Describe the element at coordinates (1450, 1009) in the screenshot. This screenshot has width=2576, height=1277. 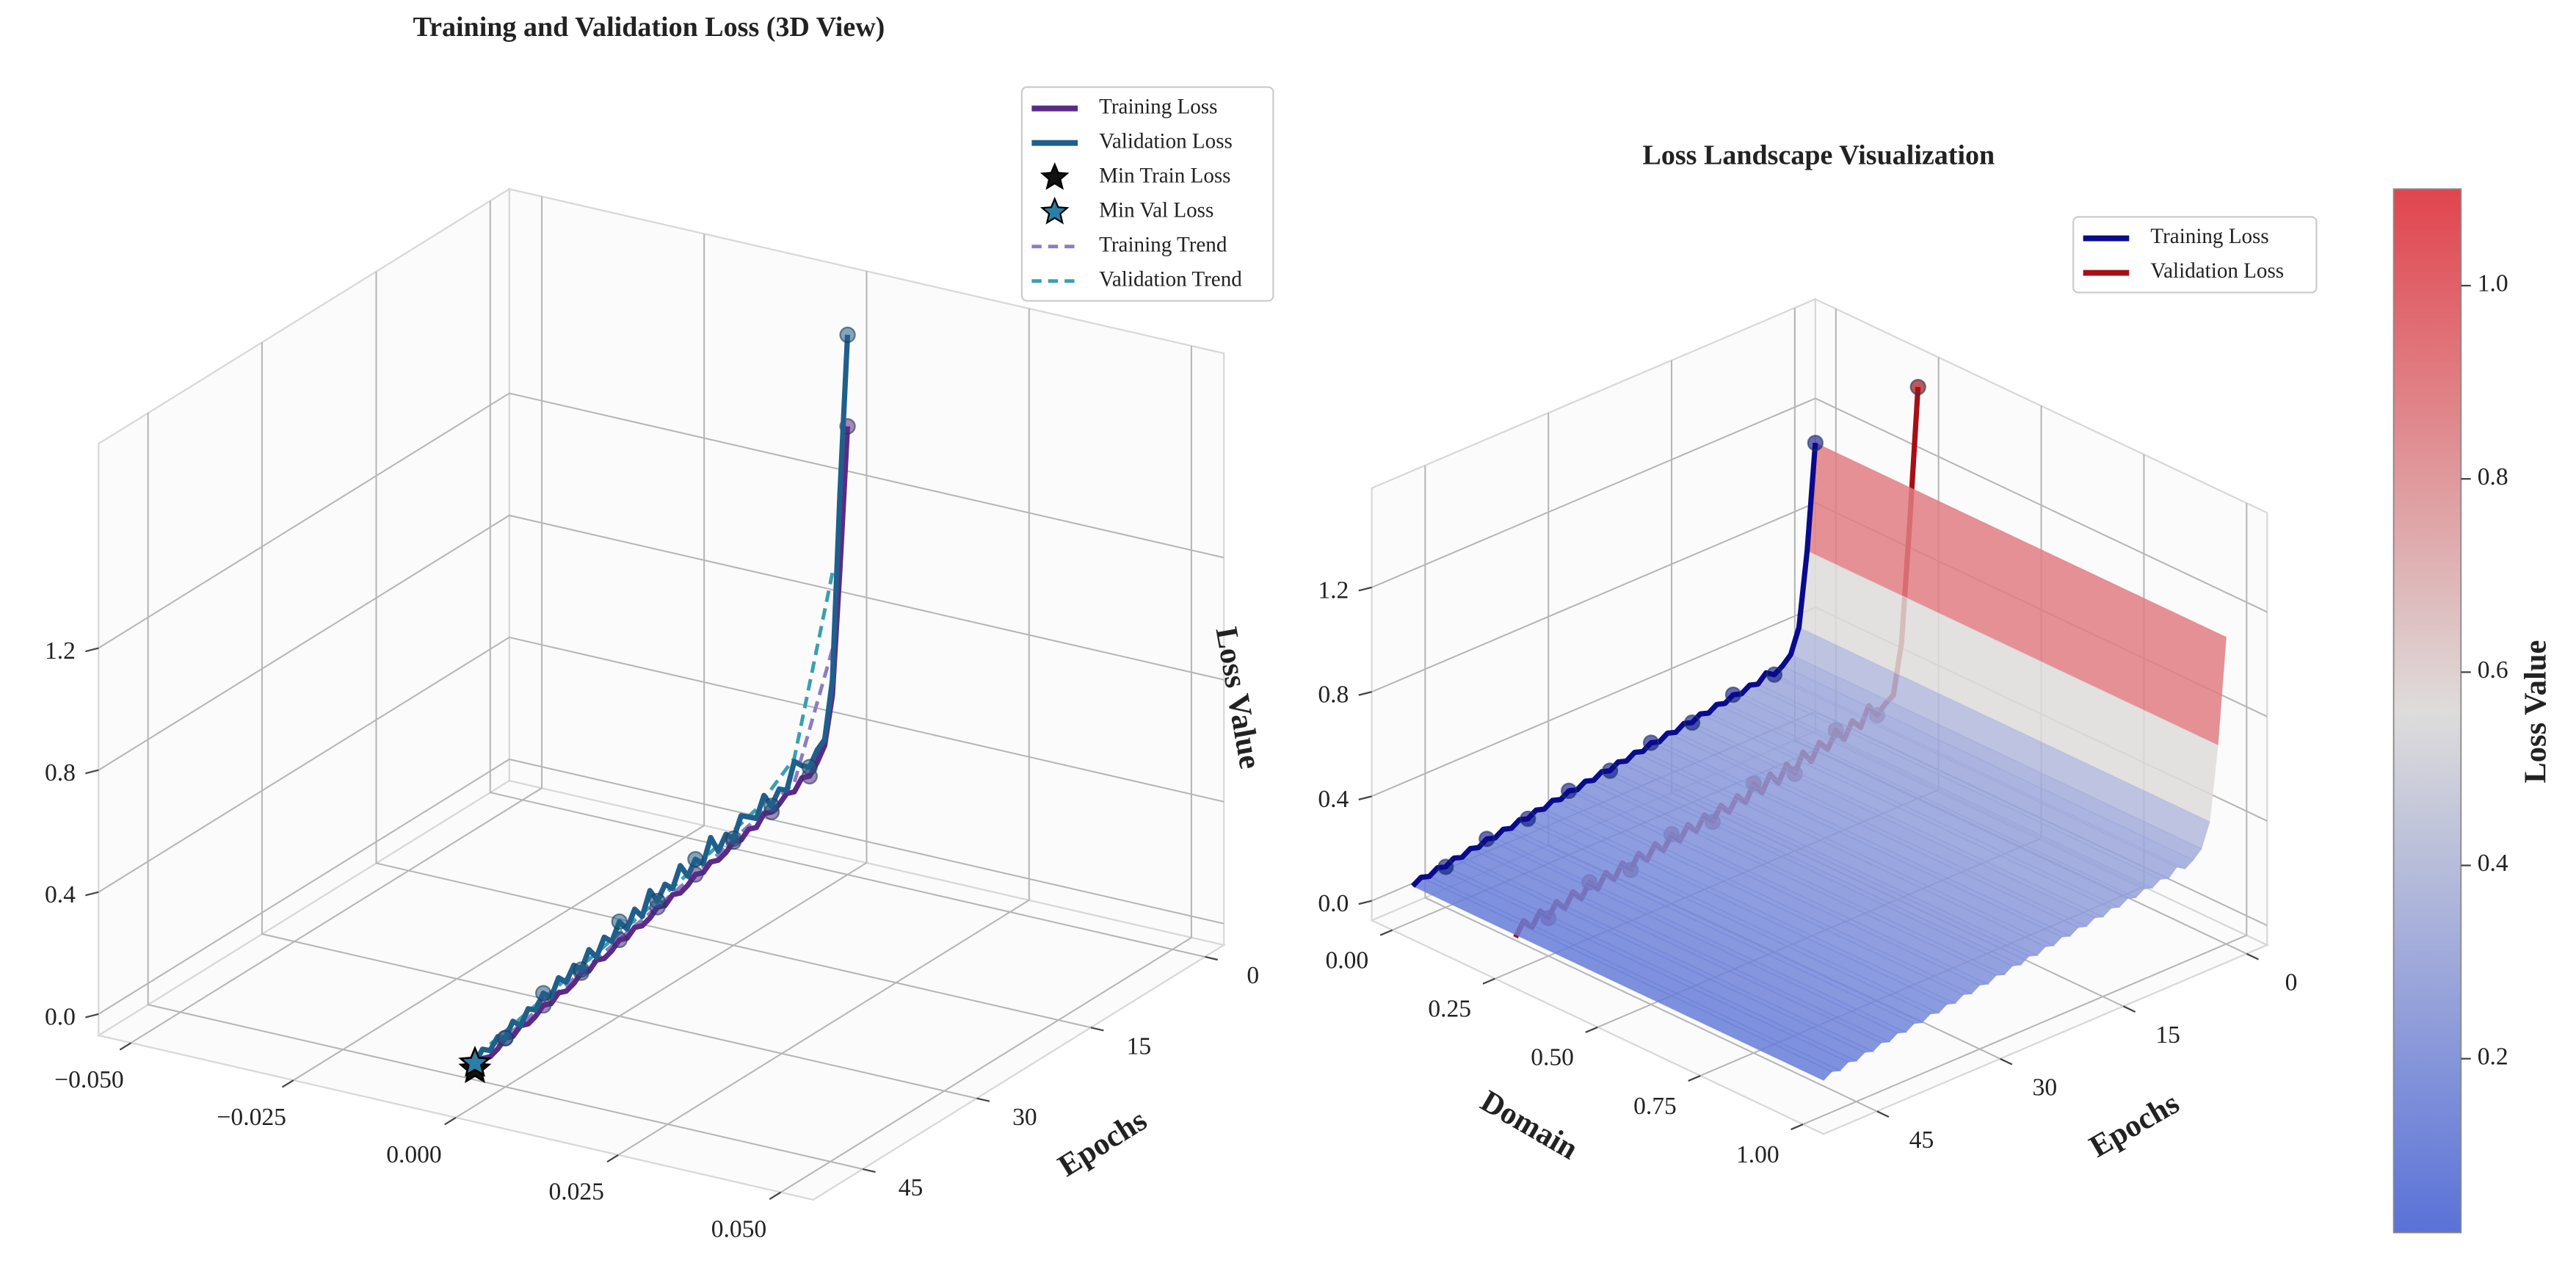
I see `x-tick-label: 0.25` at that location.